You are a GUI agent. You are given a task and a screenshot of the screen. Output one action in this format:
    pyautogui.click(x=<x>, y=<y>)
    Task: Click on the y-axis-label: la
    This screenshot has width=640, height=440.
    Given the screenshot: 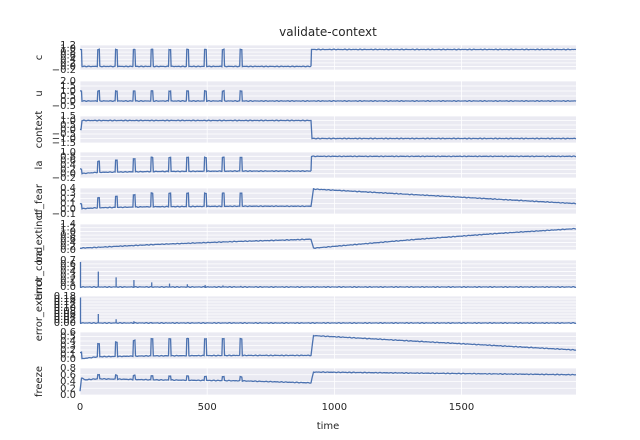 What is the action you would take?
    pyautogui.click(x=39, y=165)
    